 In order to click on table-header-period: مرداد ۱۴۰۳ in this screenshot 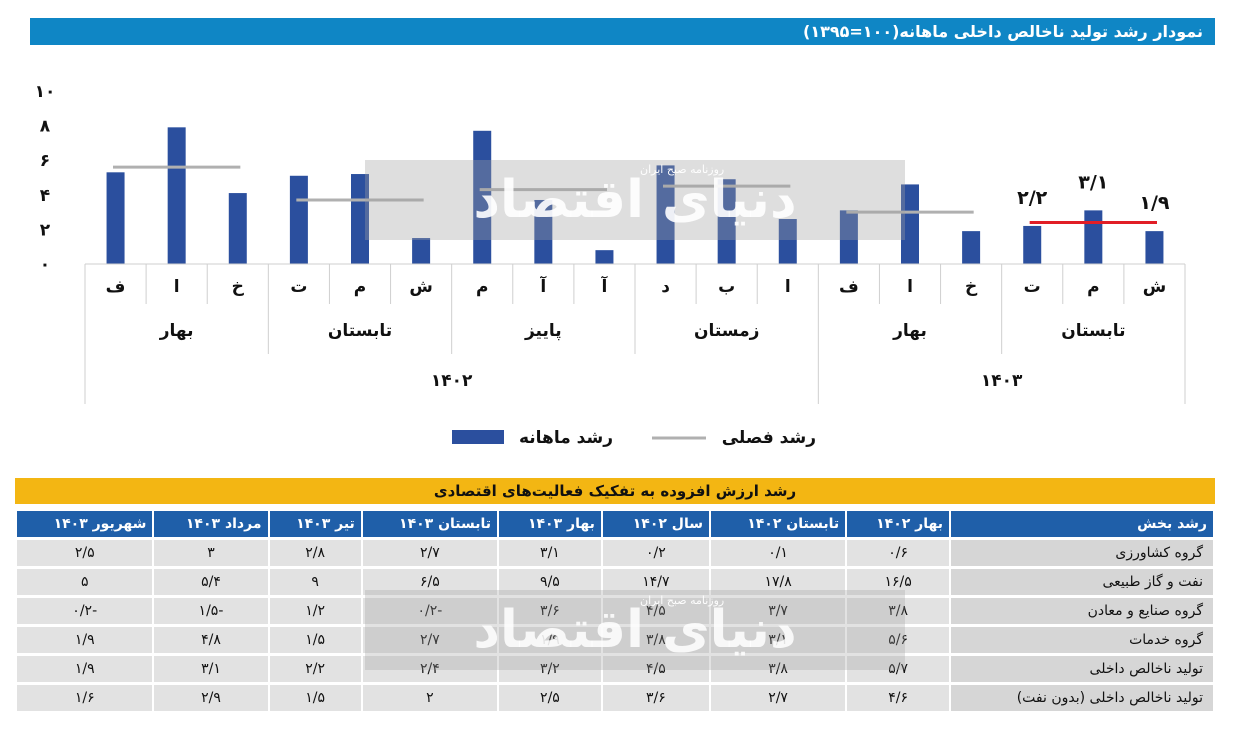, I will do `click(211, 524)`.